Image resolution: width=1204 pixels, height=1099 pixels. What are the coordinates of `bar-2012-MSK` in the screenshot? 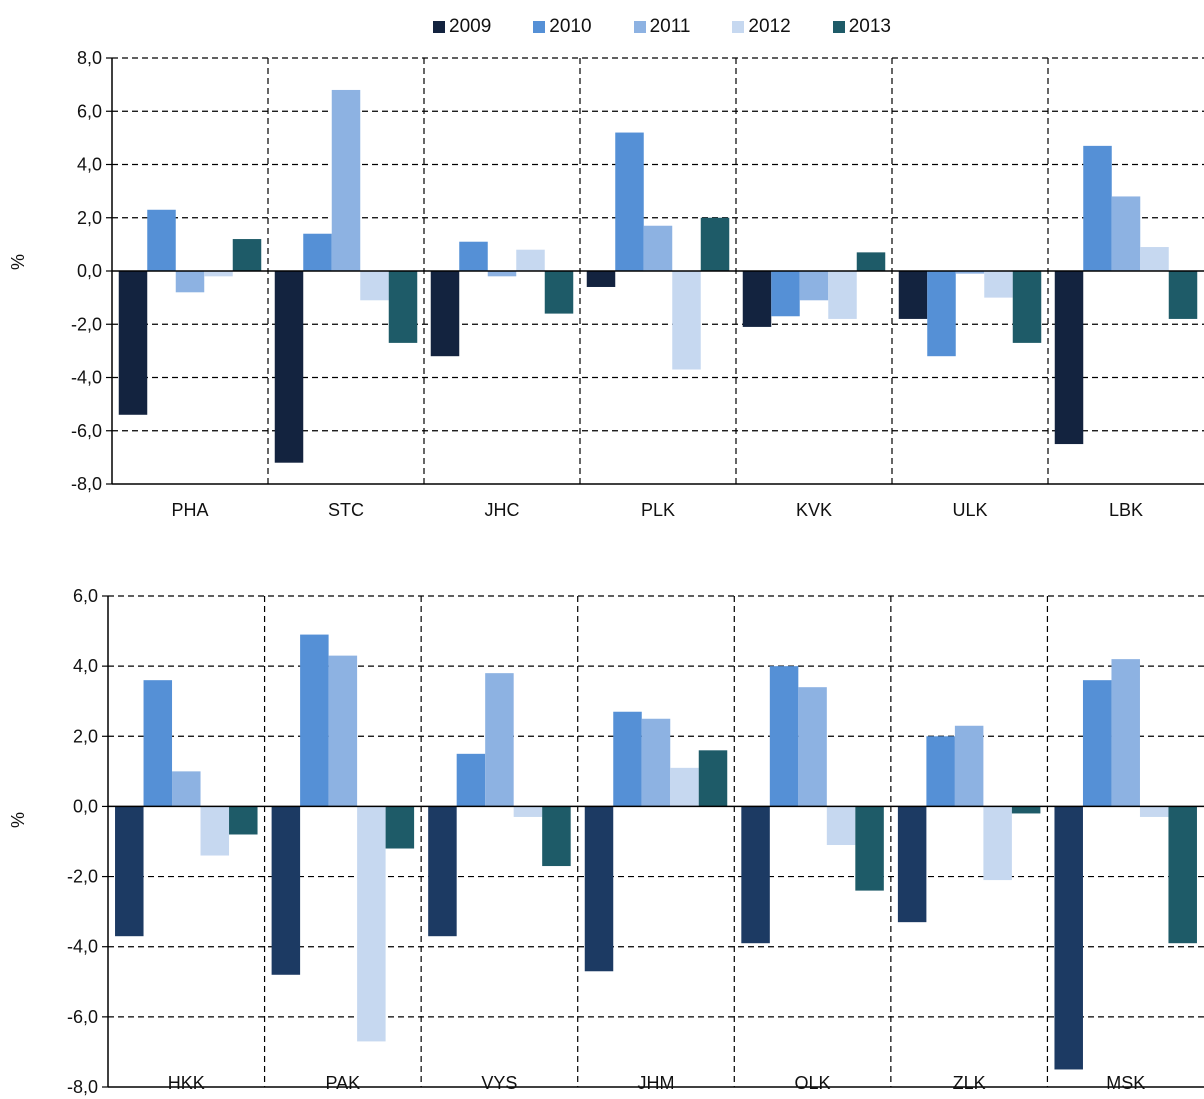 It's located at (1154, 811).